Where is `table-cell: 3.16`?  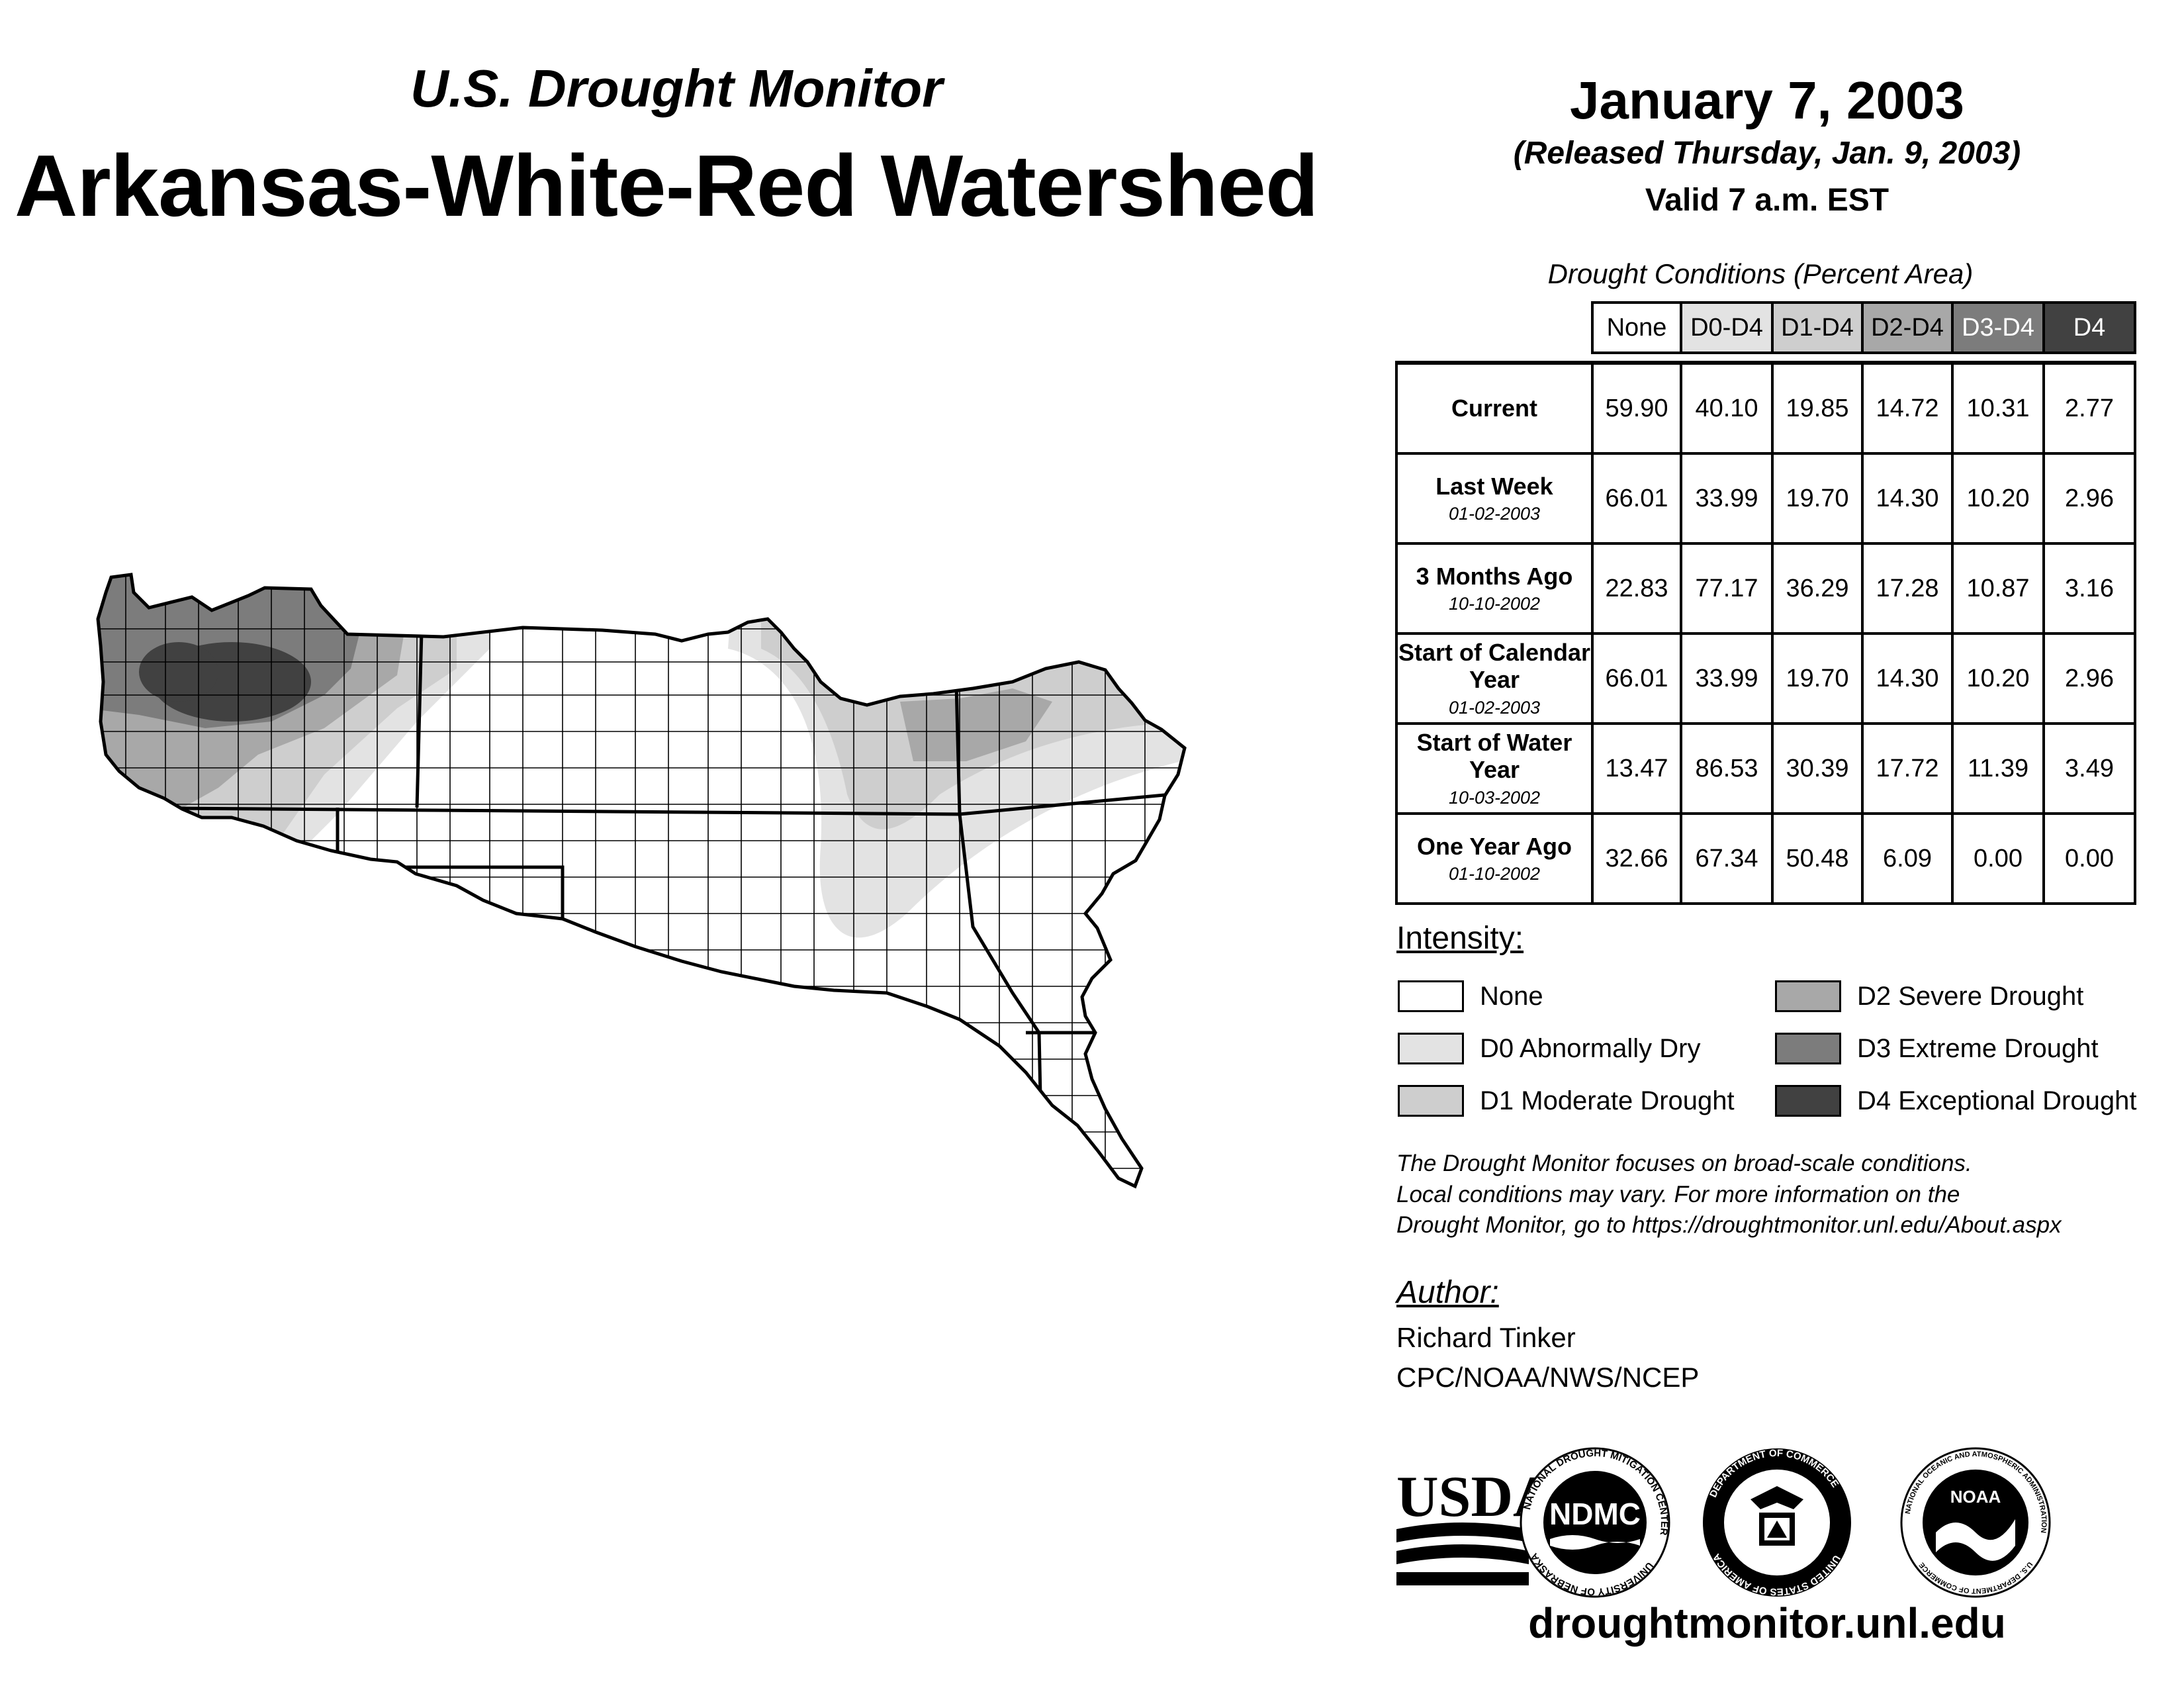 table-cell: 3.16 is located at coordinates (2089, 588).